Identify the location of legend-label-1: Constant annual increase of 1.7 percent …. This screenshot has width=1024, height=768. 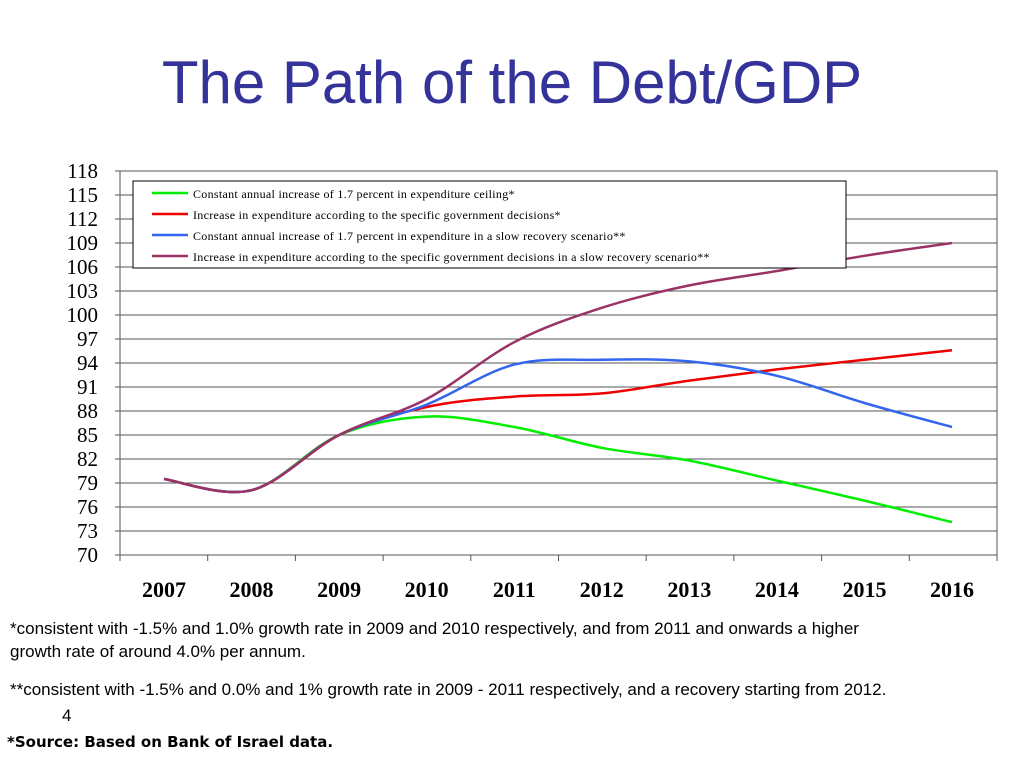
(354, 194).